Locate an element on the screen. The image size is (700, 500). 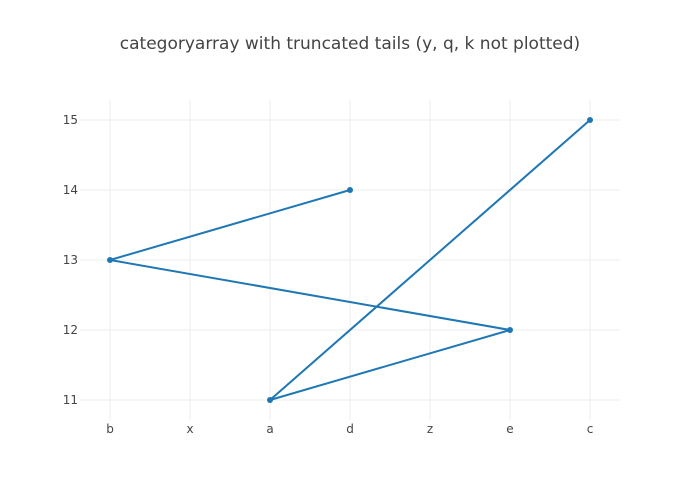
x-tick-label: c is located at coordinates (590, 429).